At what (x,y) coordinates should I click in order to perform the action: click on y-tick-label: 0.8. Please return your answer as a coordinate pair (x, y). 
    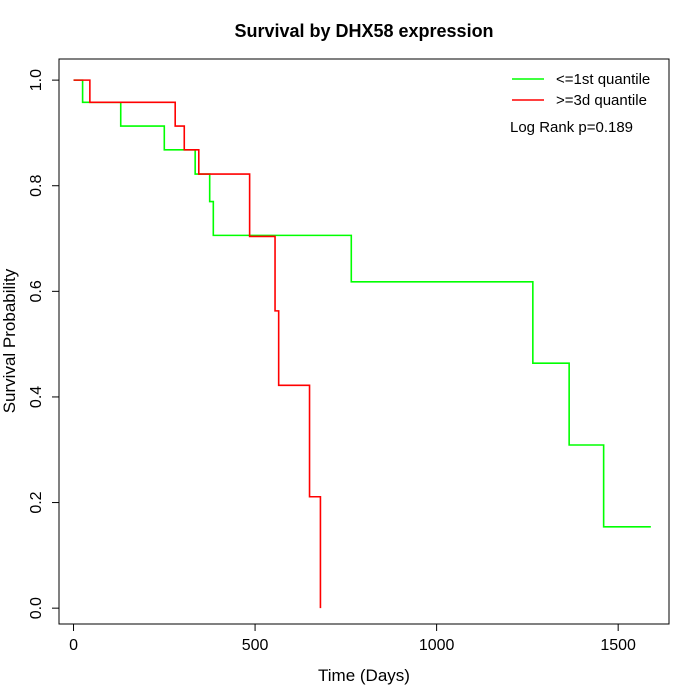
    Looking at the image, I should click on (36, 186).